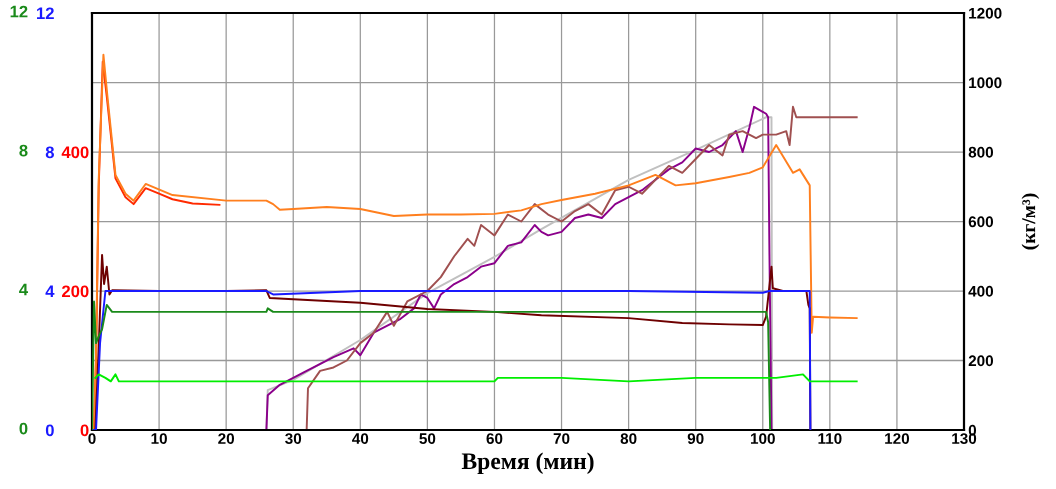 This screenshot has height=489, width=1056. I want to click on x-tick-label: 80, so click(628, 438).